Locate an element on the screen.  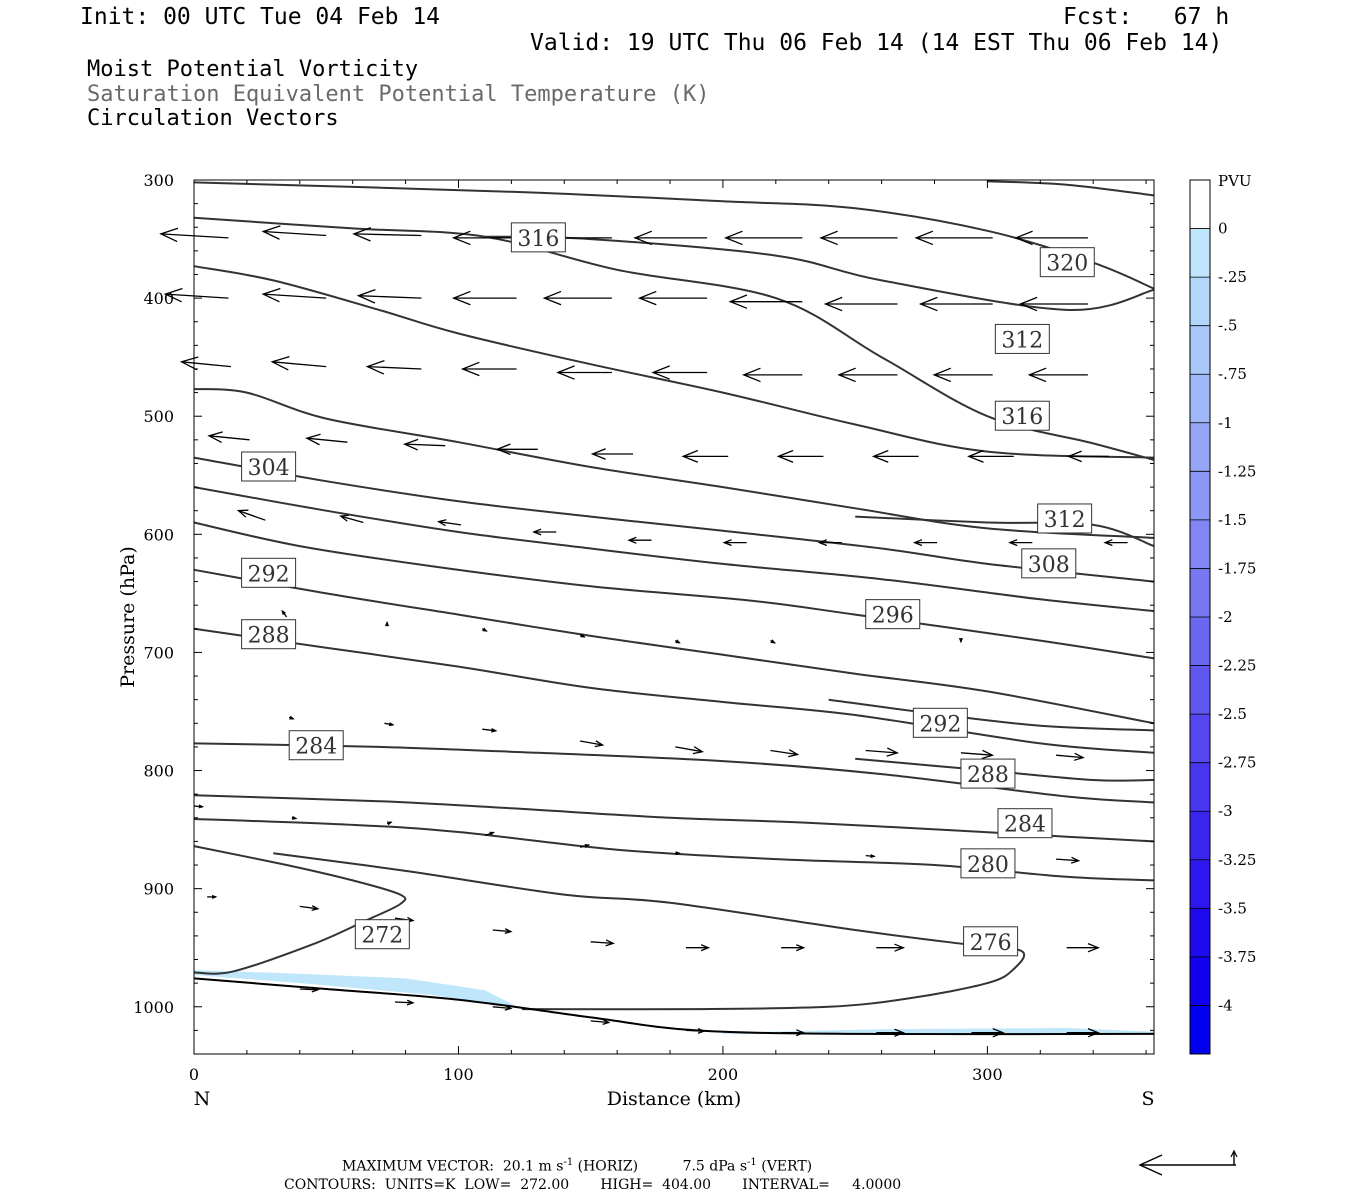
contour-label-316: 316 is located at coordinates (538, 239).